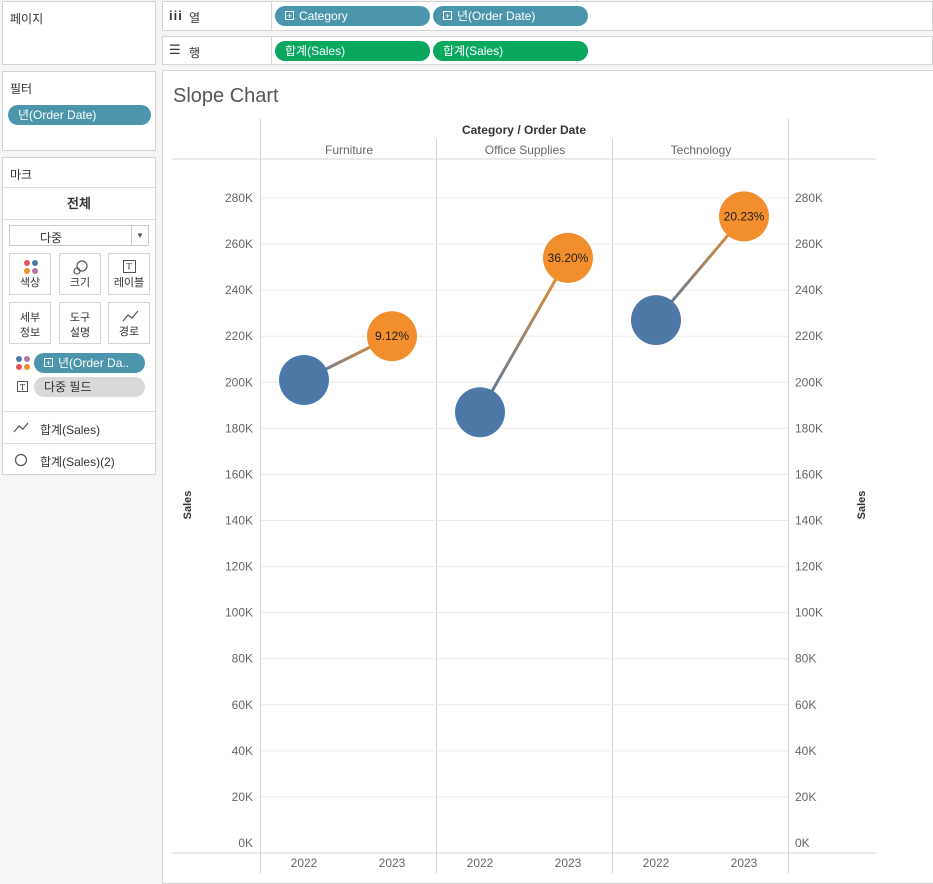  Describe the element at coordinates (809, 613) in the screenshot. I see `y-tick-label-right: 100K` at that location.